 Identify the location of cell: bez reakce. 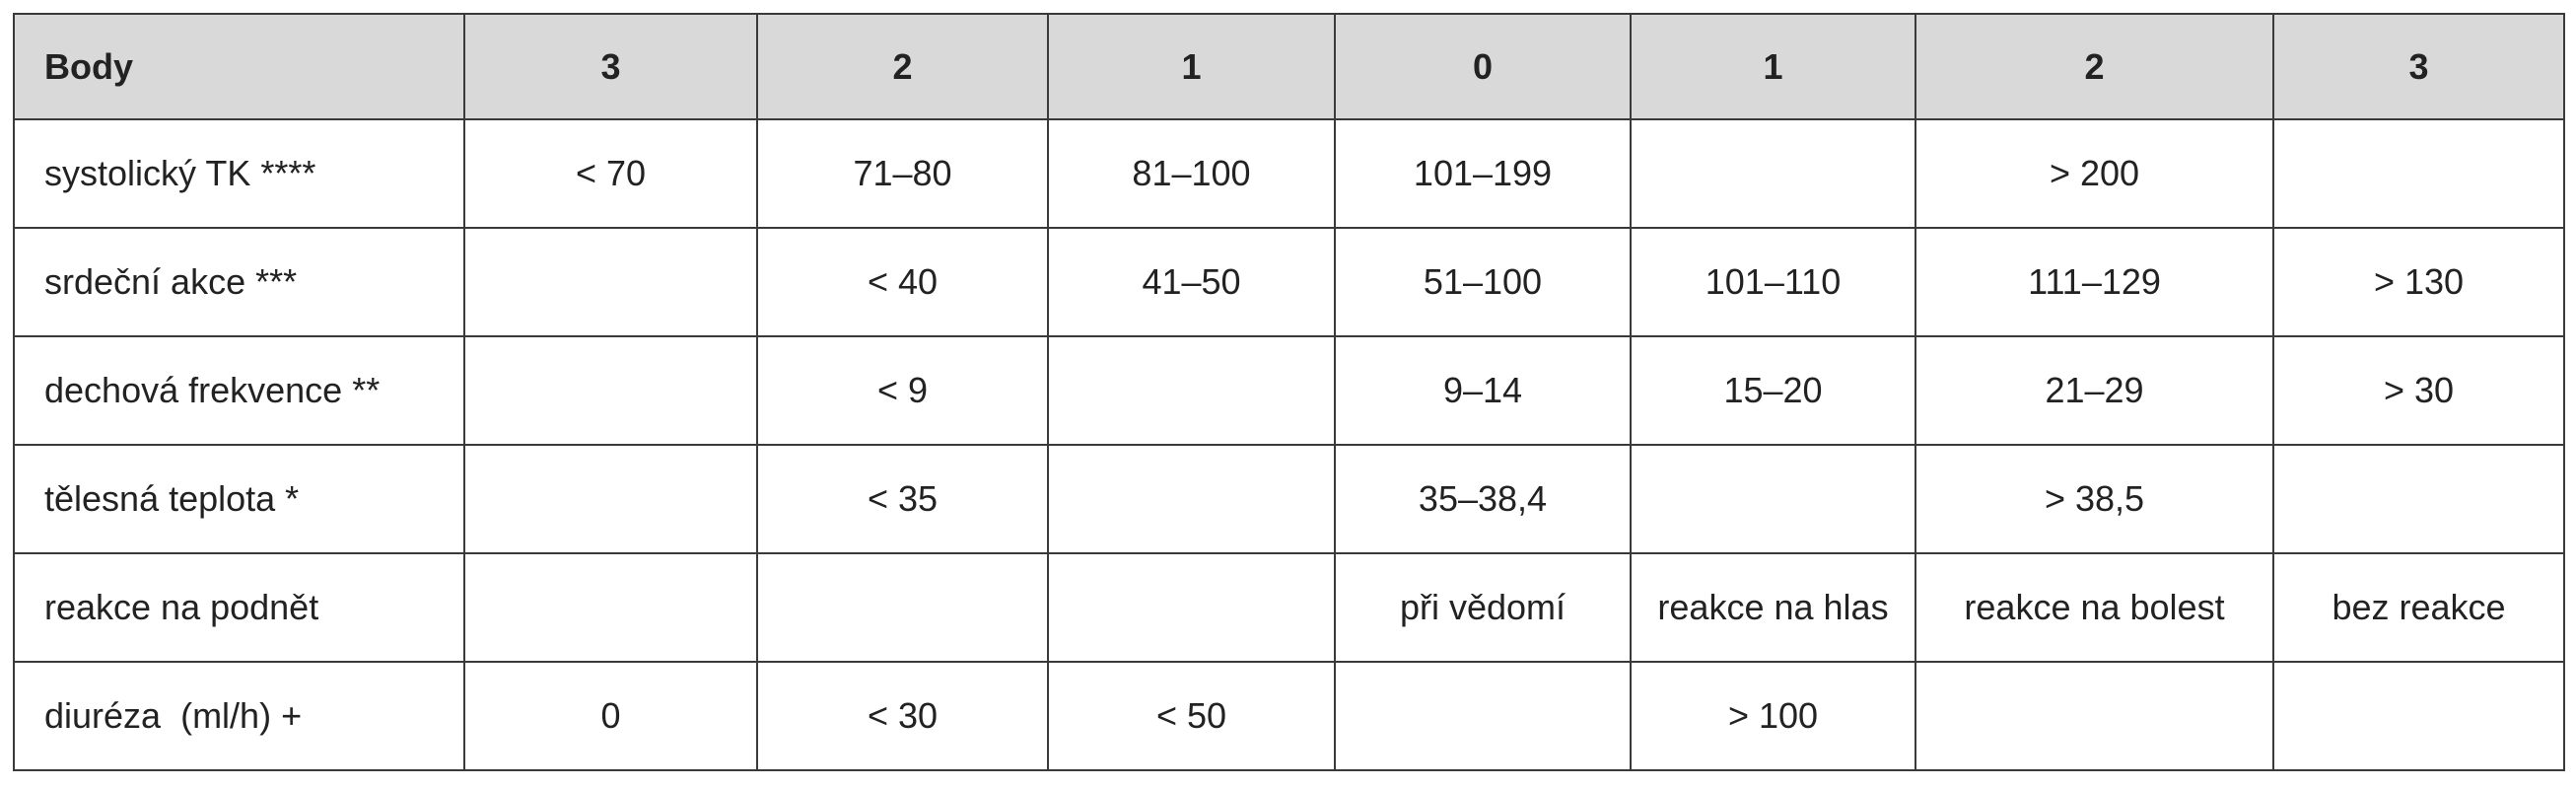
(2418, 607).